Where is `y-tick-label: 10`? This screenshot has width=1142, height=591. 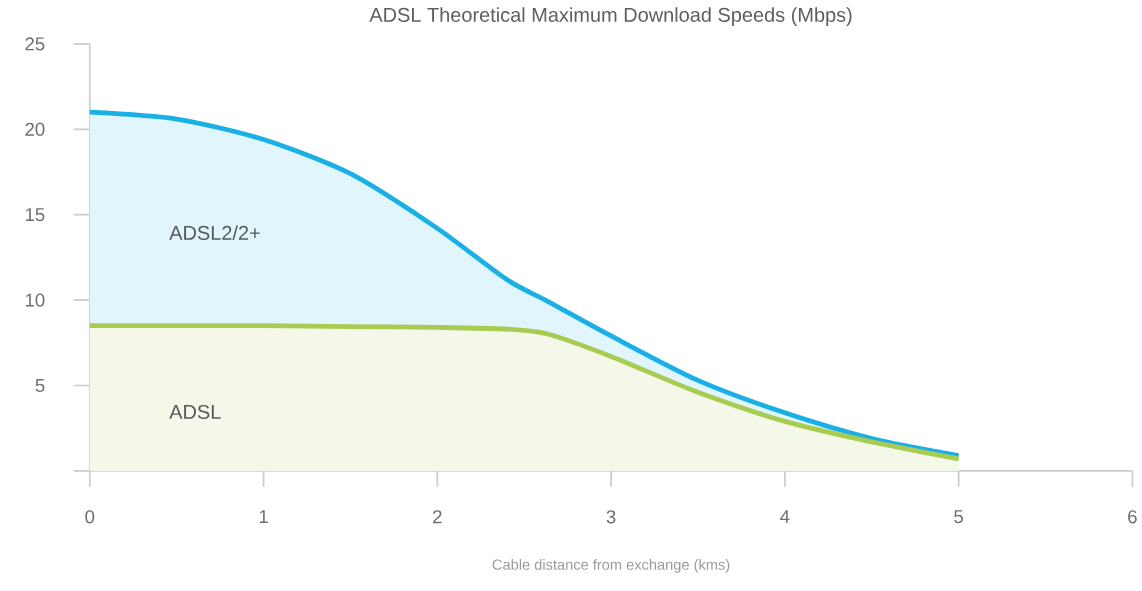
y-tick-label: 10 is located at coordinates (35, 300).